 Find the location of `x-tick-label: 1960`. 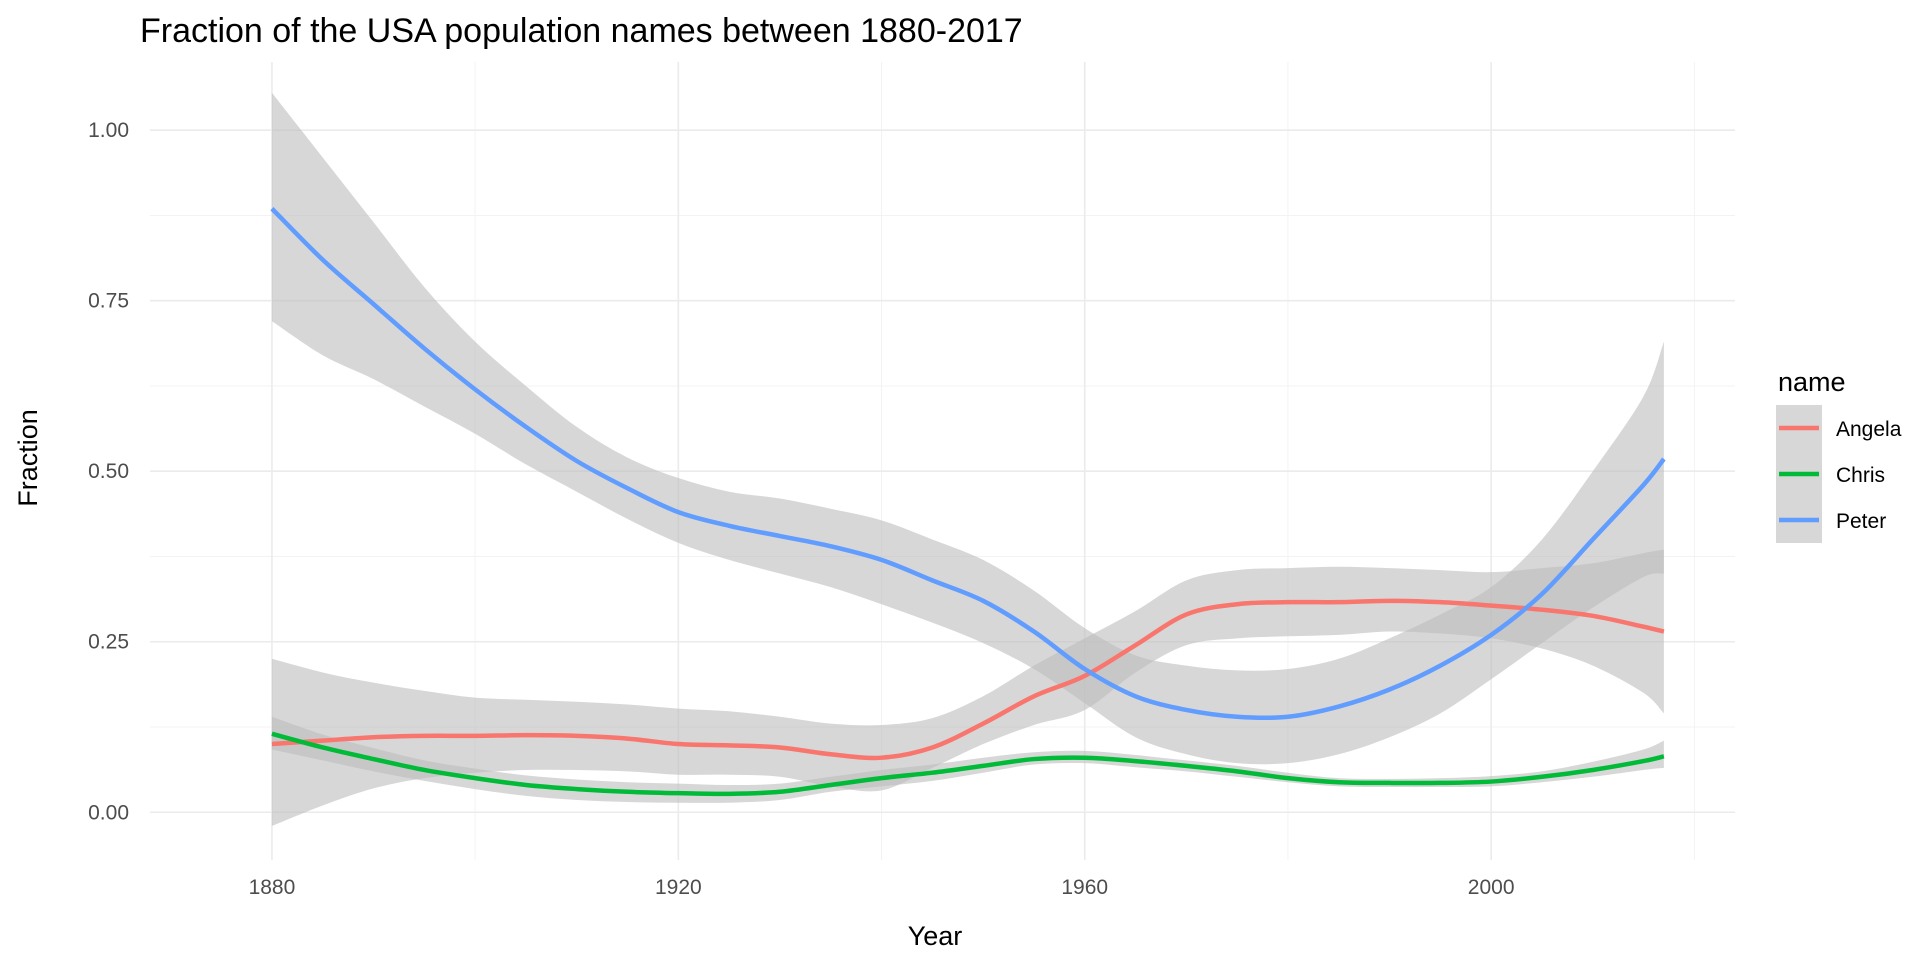

x-tick-label: 1960 is located at coordinates (1084, 887).